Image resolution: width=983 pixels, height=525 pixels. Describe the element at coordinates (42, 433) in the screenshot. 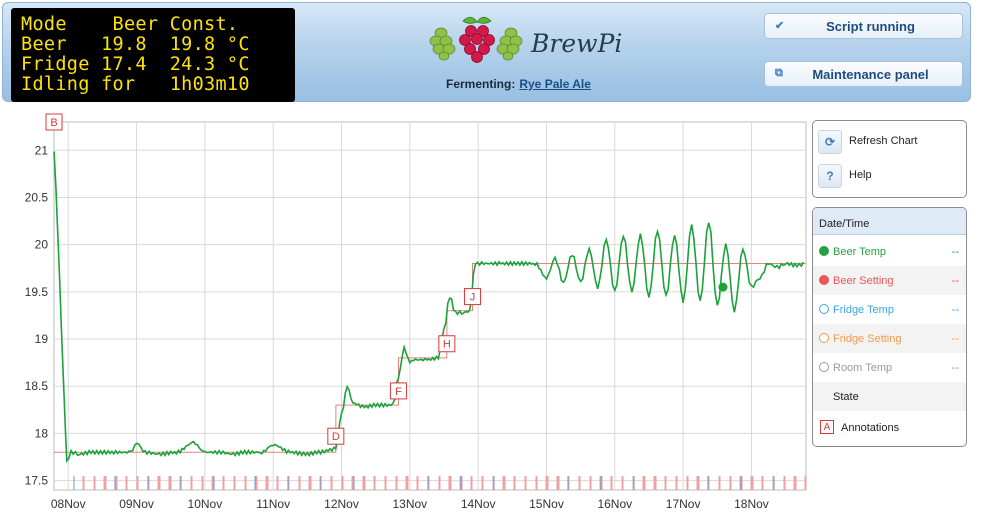

I see `y-tick-label: 18` at that location.